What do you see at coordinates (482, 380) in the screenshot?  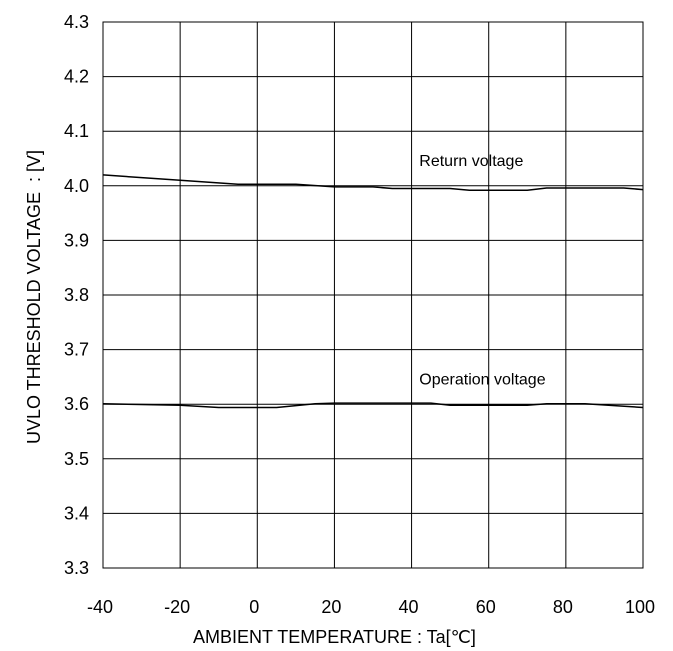 I see `series-annotation: Operation voltage` at bounding box center [482, 380].